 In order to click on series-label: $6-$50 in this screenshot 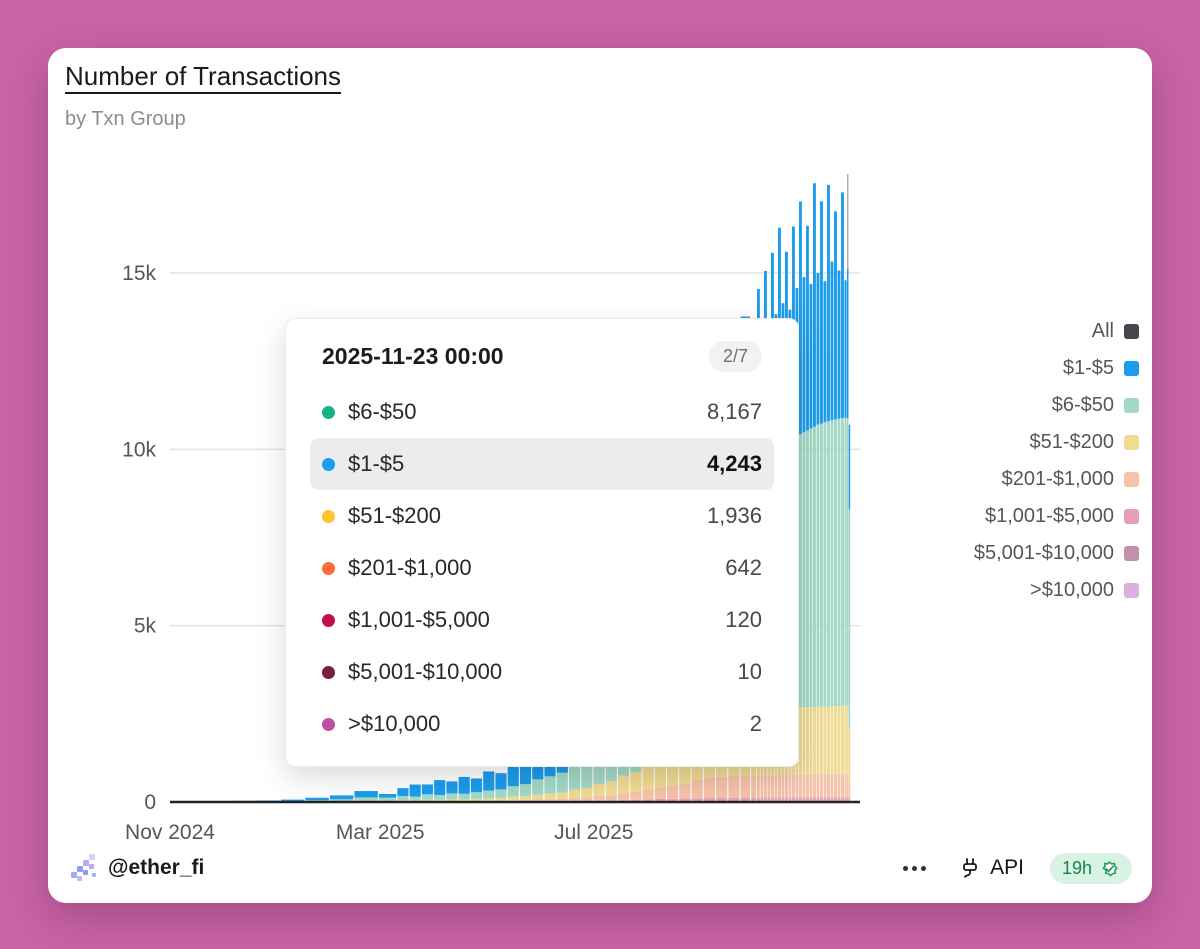, I will do `click(382, 411)`.